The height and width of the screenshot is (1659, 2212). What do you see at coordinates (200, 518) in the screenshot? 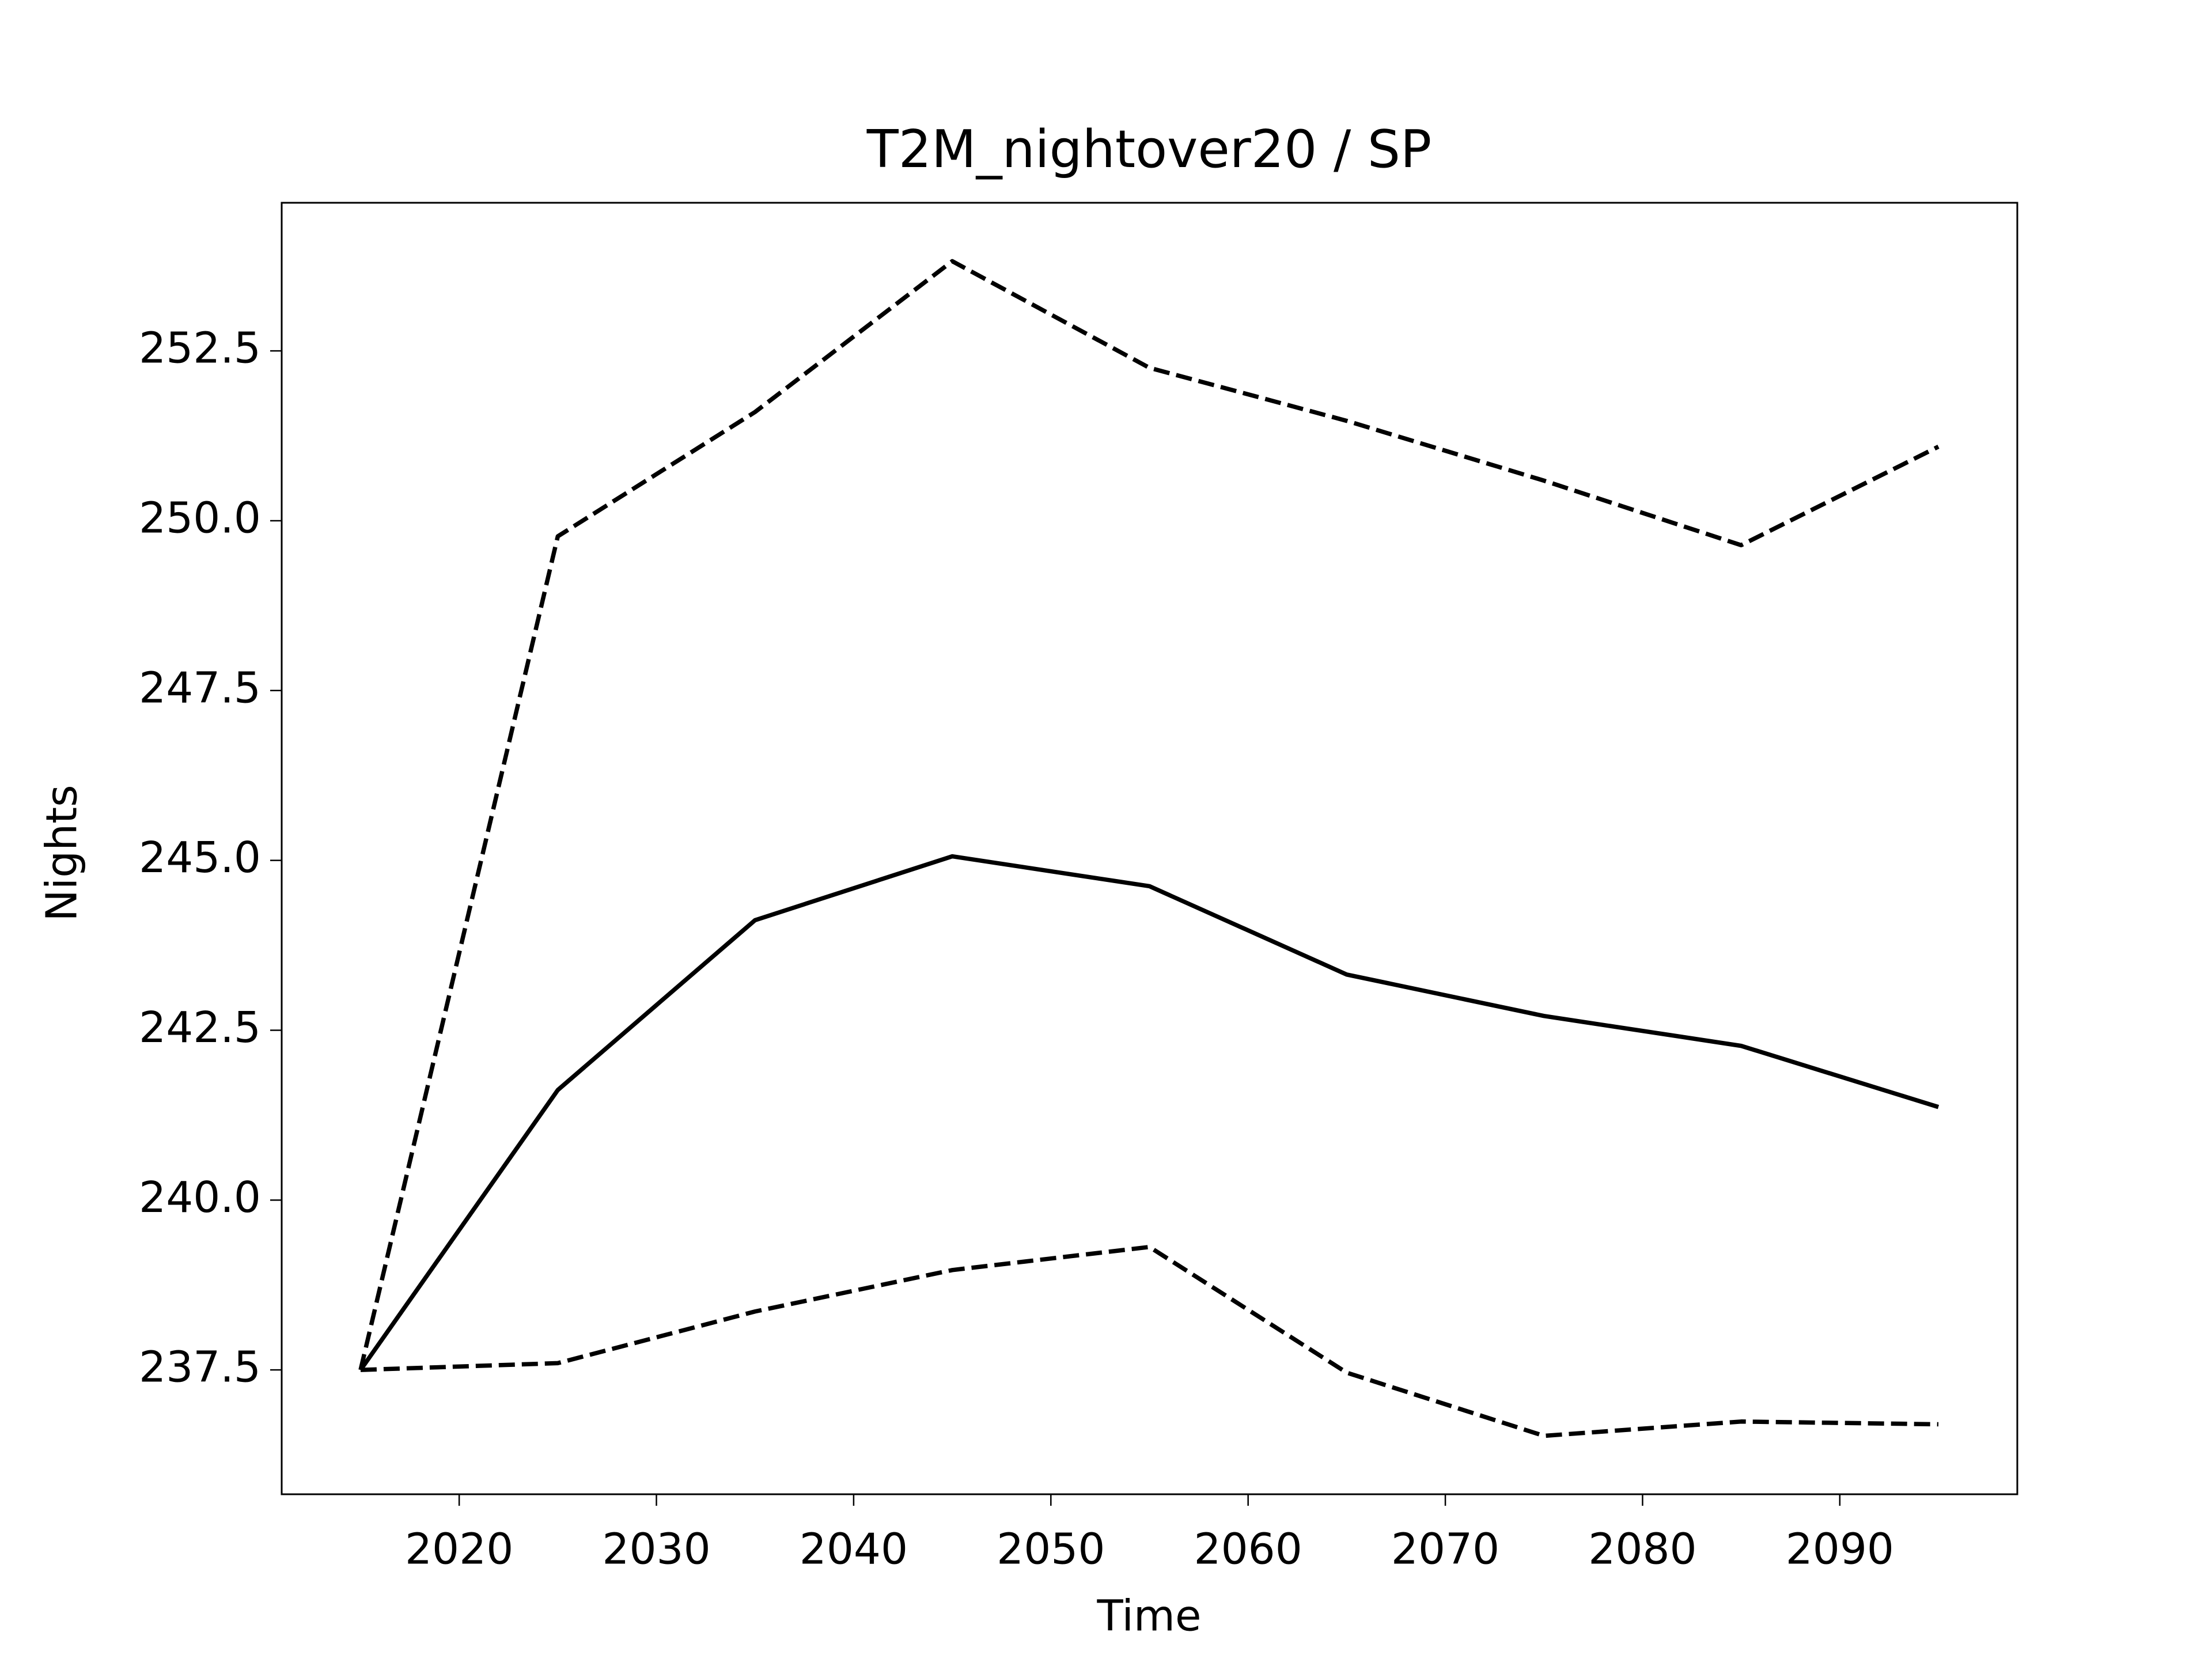
I see `y-tick-label: 250.0` at bounding box center [200, 518].